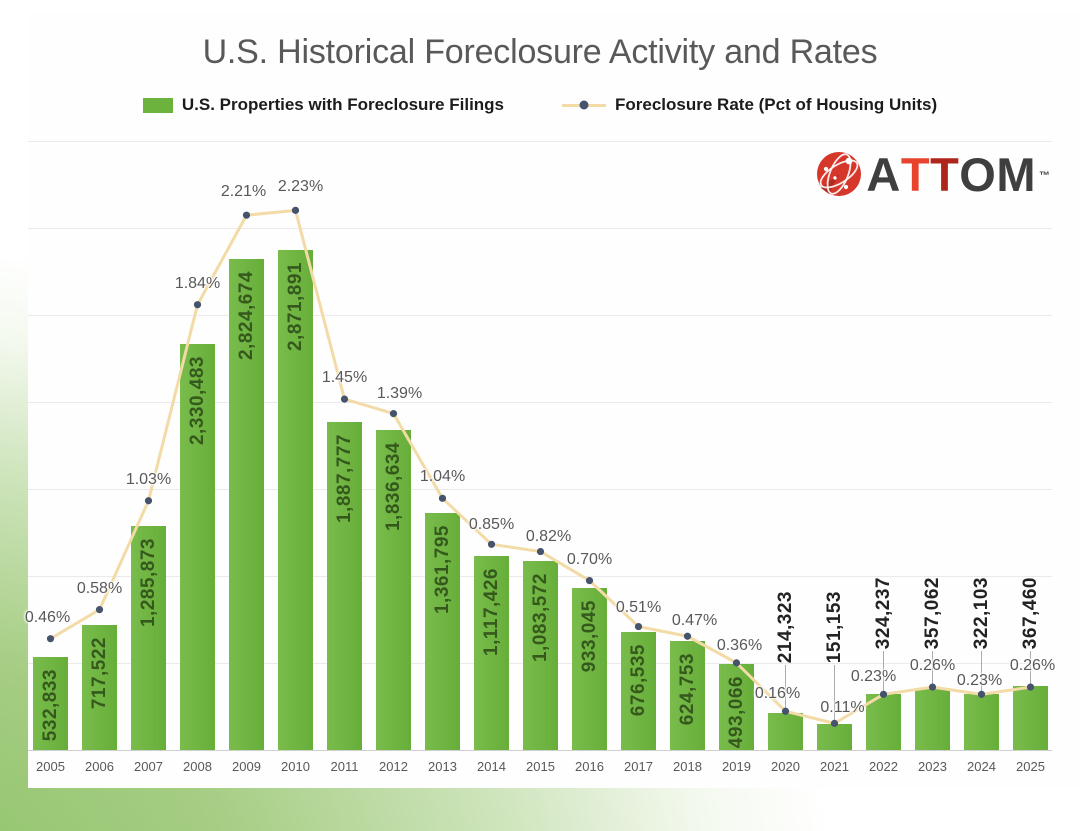 This screenshot has width=1080, height=831. What do you see at coordinates (300, 187) in the screenshot?
I see `rate-label-2010: 2.23%` at bounding box center [300, 187].